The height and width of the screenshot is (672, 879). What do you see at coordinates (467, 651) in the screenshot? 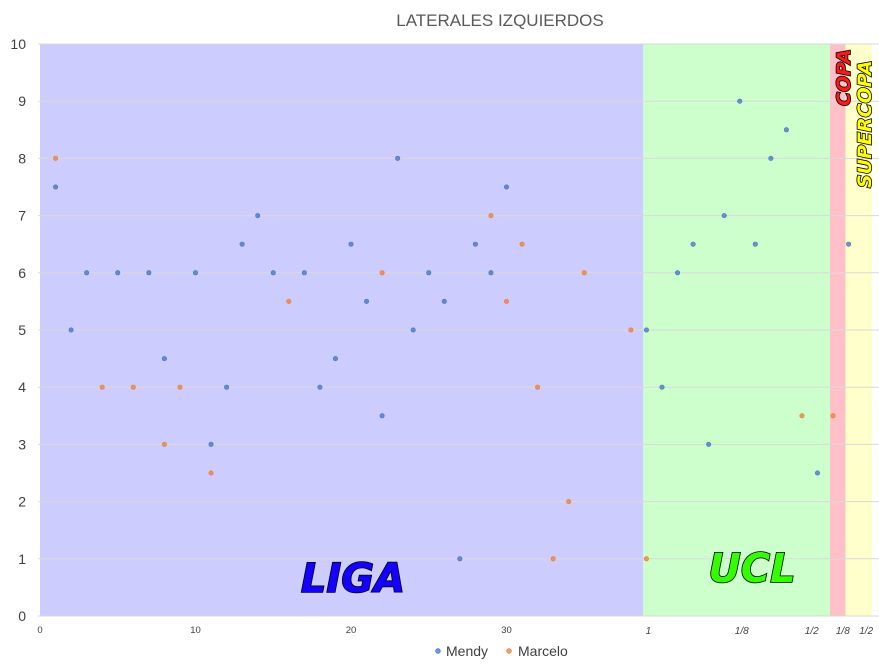
I see `legend-label-mendy: Mendy` at bounding box center [467, 651].